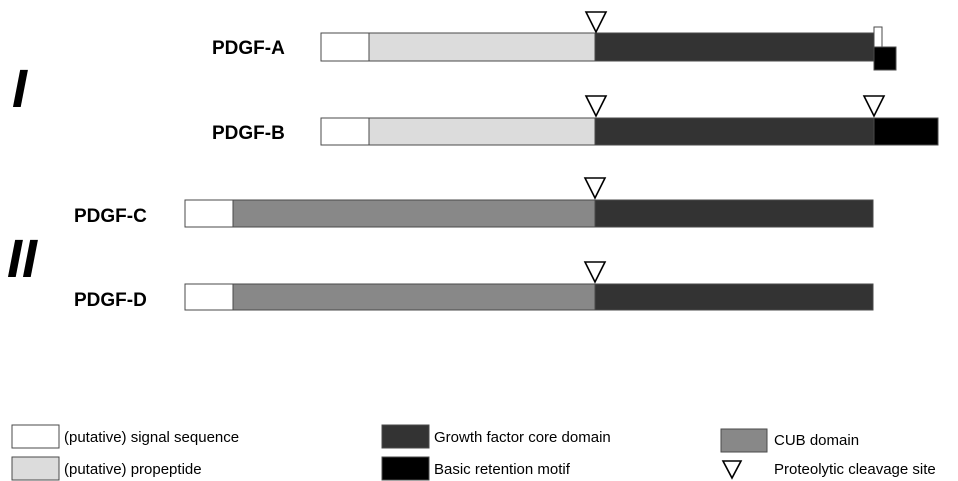 This screenshot has width=958, height=481. What do you see at coordinates (595, 188) in the screenshot?
I see `pdgf-c-cleavage-site-icon` at bounding box center [595, 188].